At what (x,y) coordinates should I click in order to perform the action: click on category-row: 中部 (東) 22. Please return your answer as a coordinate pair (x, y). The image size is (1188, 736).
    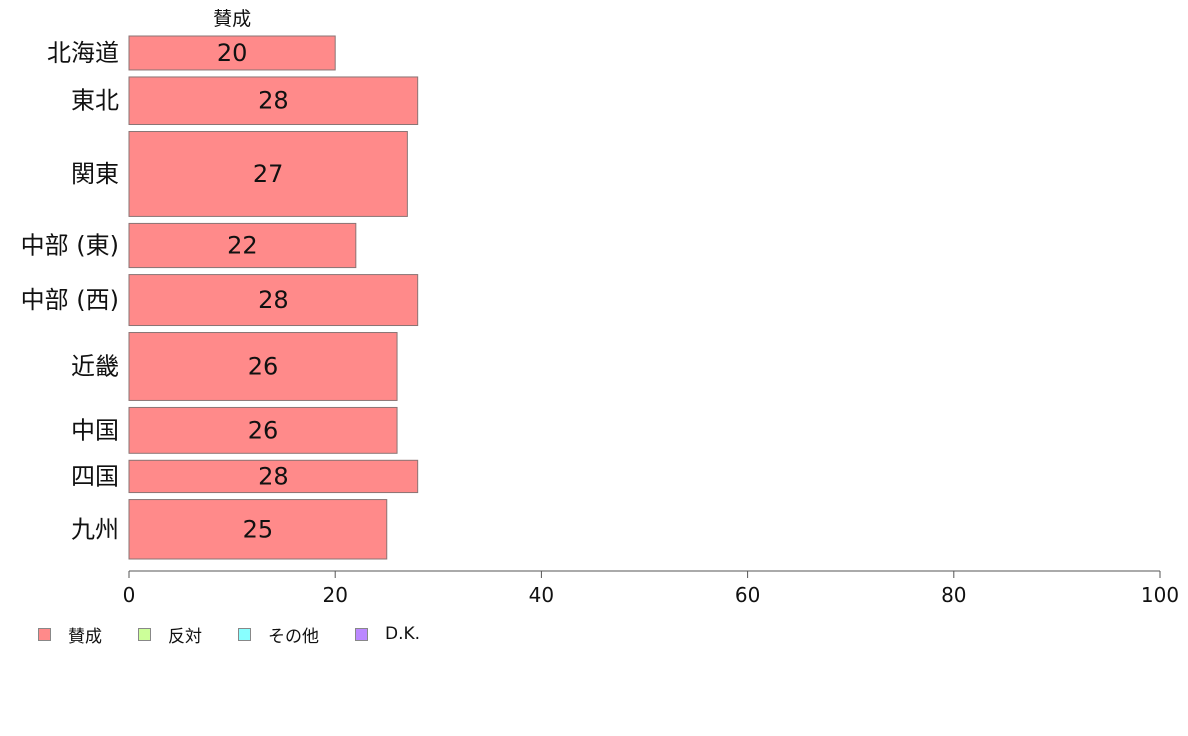
    Looking at the image, I should click on (189, 245).